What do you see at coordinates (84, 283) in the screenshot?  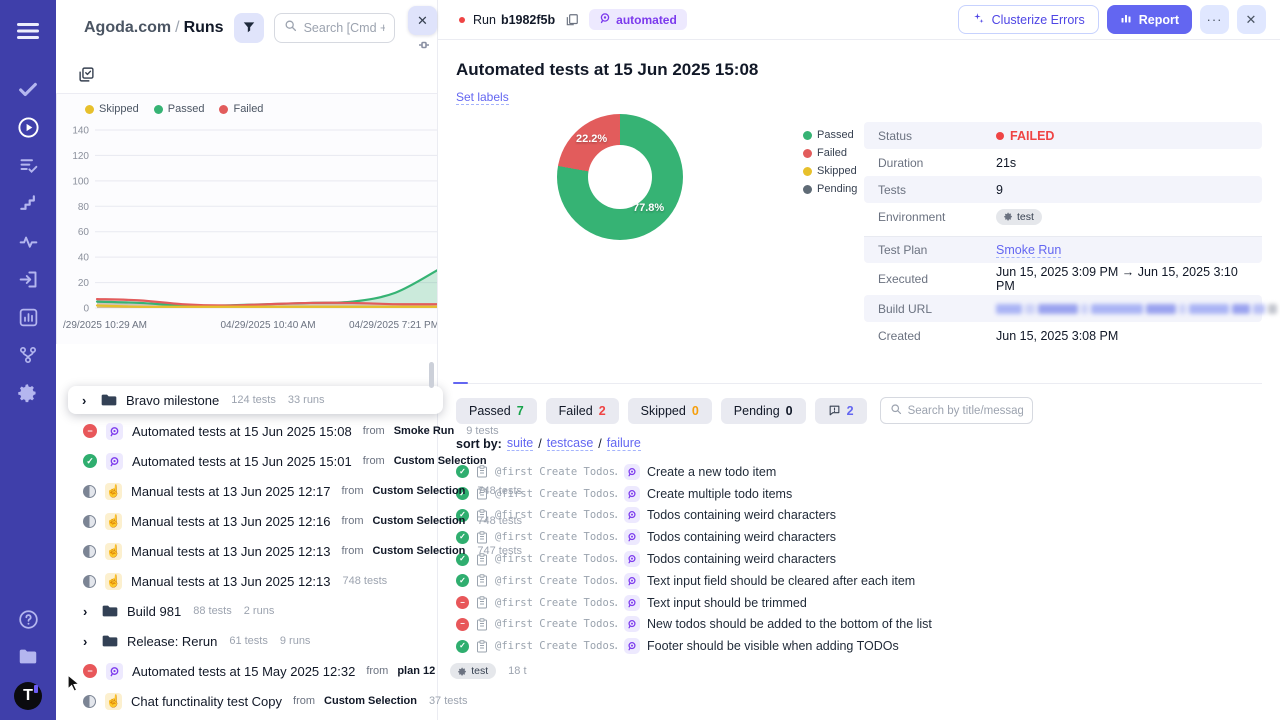 I see `svg-text: 20` at bounding box center [84, 283].